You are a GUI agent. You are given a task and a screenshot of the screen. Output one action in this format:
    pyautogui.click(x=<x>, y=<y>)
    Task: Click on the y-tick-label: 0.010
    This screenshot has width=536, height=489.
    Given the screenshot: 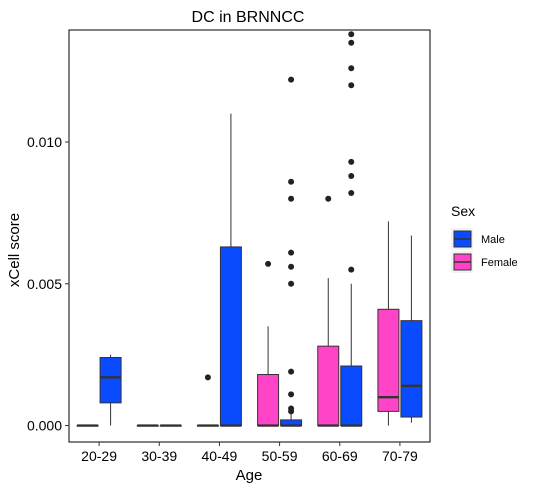 What is the action you would take?
    pyautogui.click(x=44, y=142)
    